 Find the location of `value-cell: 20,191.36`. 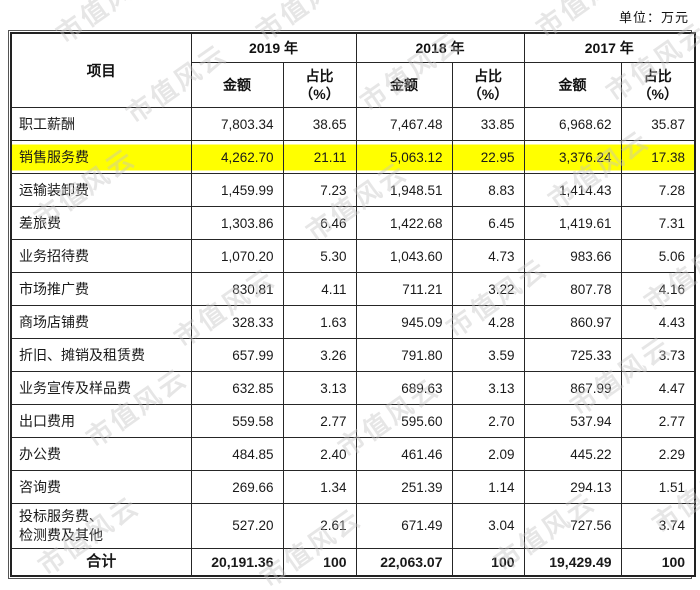

value-cell: 20,191.36 is located at coordinates (237, 562).